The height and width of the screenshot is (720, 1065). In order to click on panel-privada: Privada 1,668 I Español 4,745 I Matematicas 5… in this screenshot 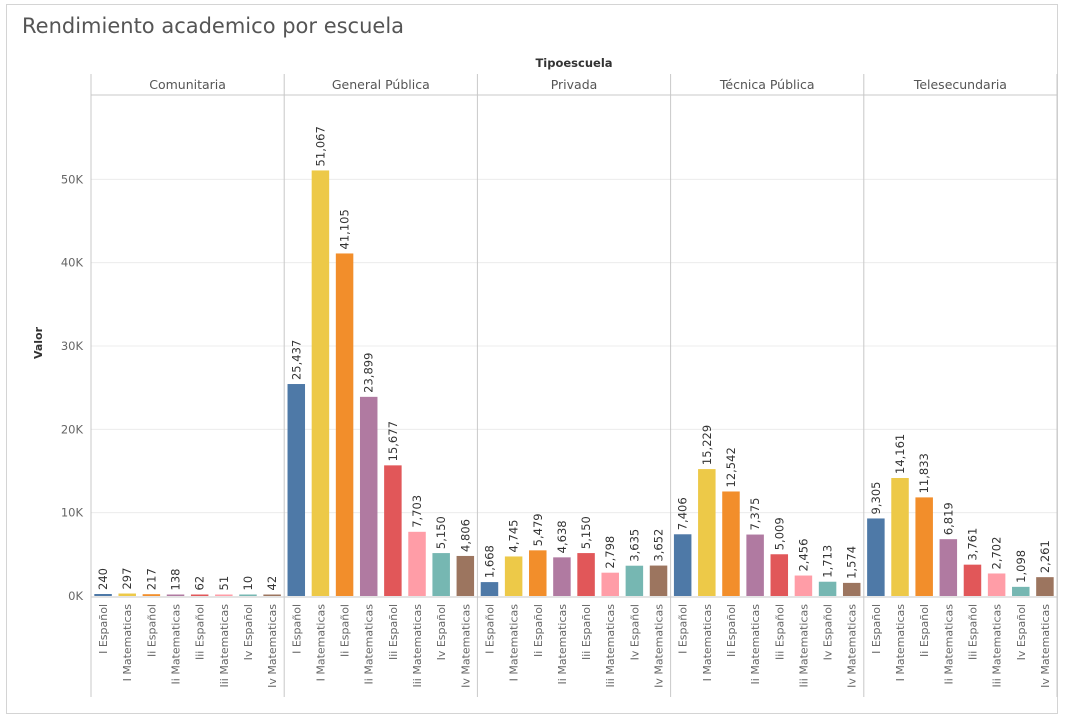, I will do `click(574, 382)`.